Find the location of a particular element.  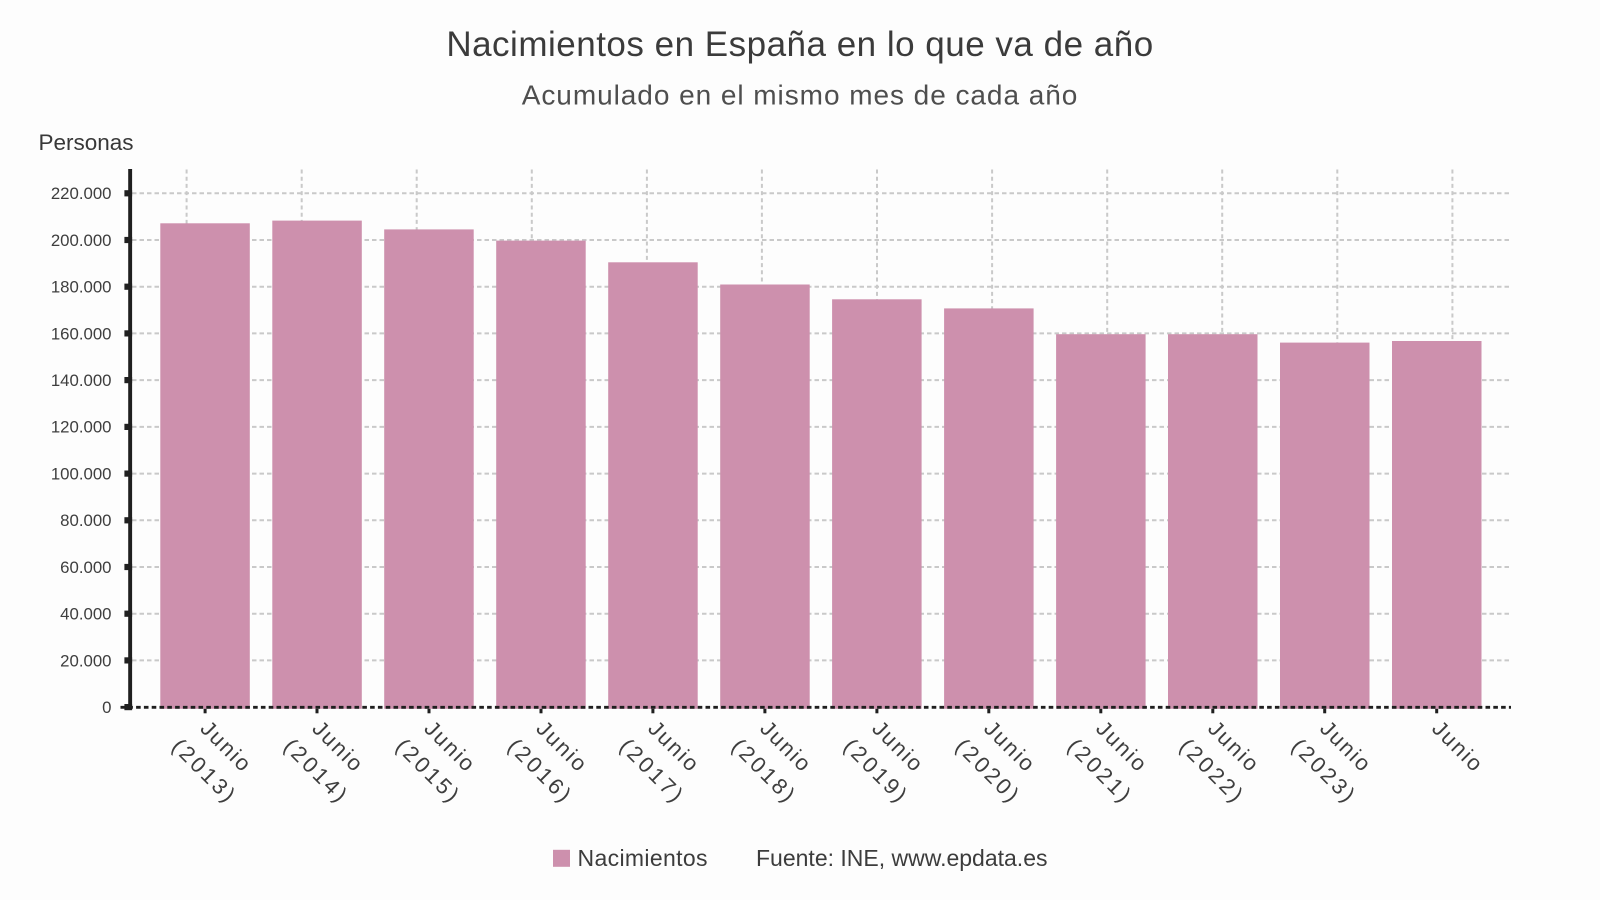

svg-text: 220.000 is located at coordinates (81, 193).